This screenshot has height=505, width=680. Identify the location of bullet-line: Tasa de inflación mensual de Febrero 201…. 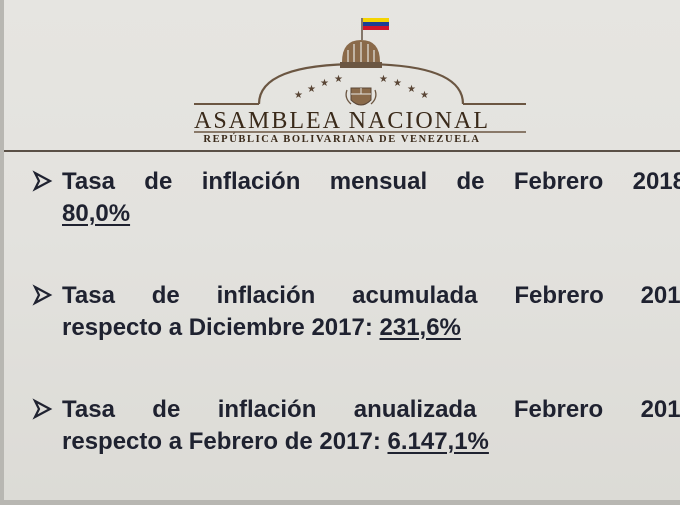
(371, 182).